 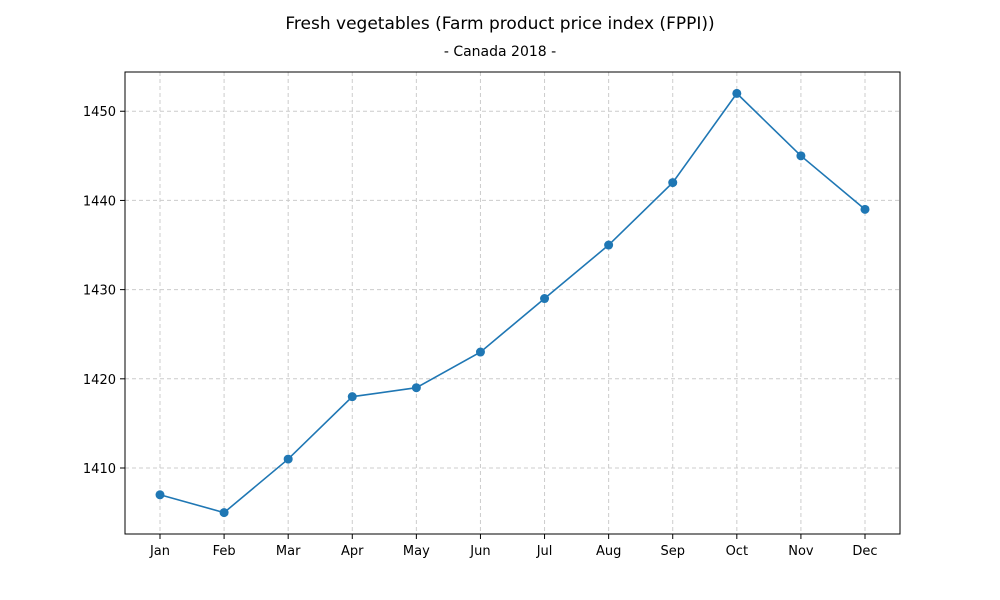 What do you see at coordinates (352, 551) in the screenshot?
I see `x-tick-label: Apr` at bounding box center [352, 551].